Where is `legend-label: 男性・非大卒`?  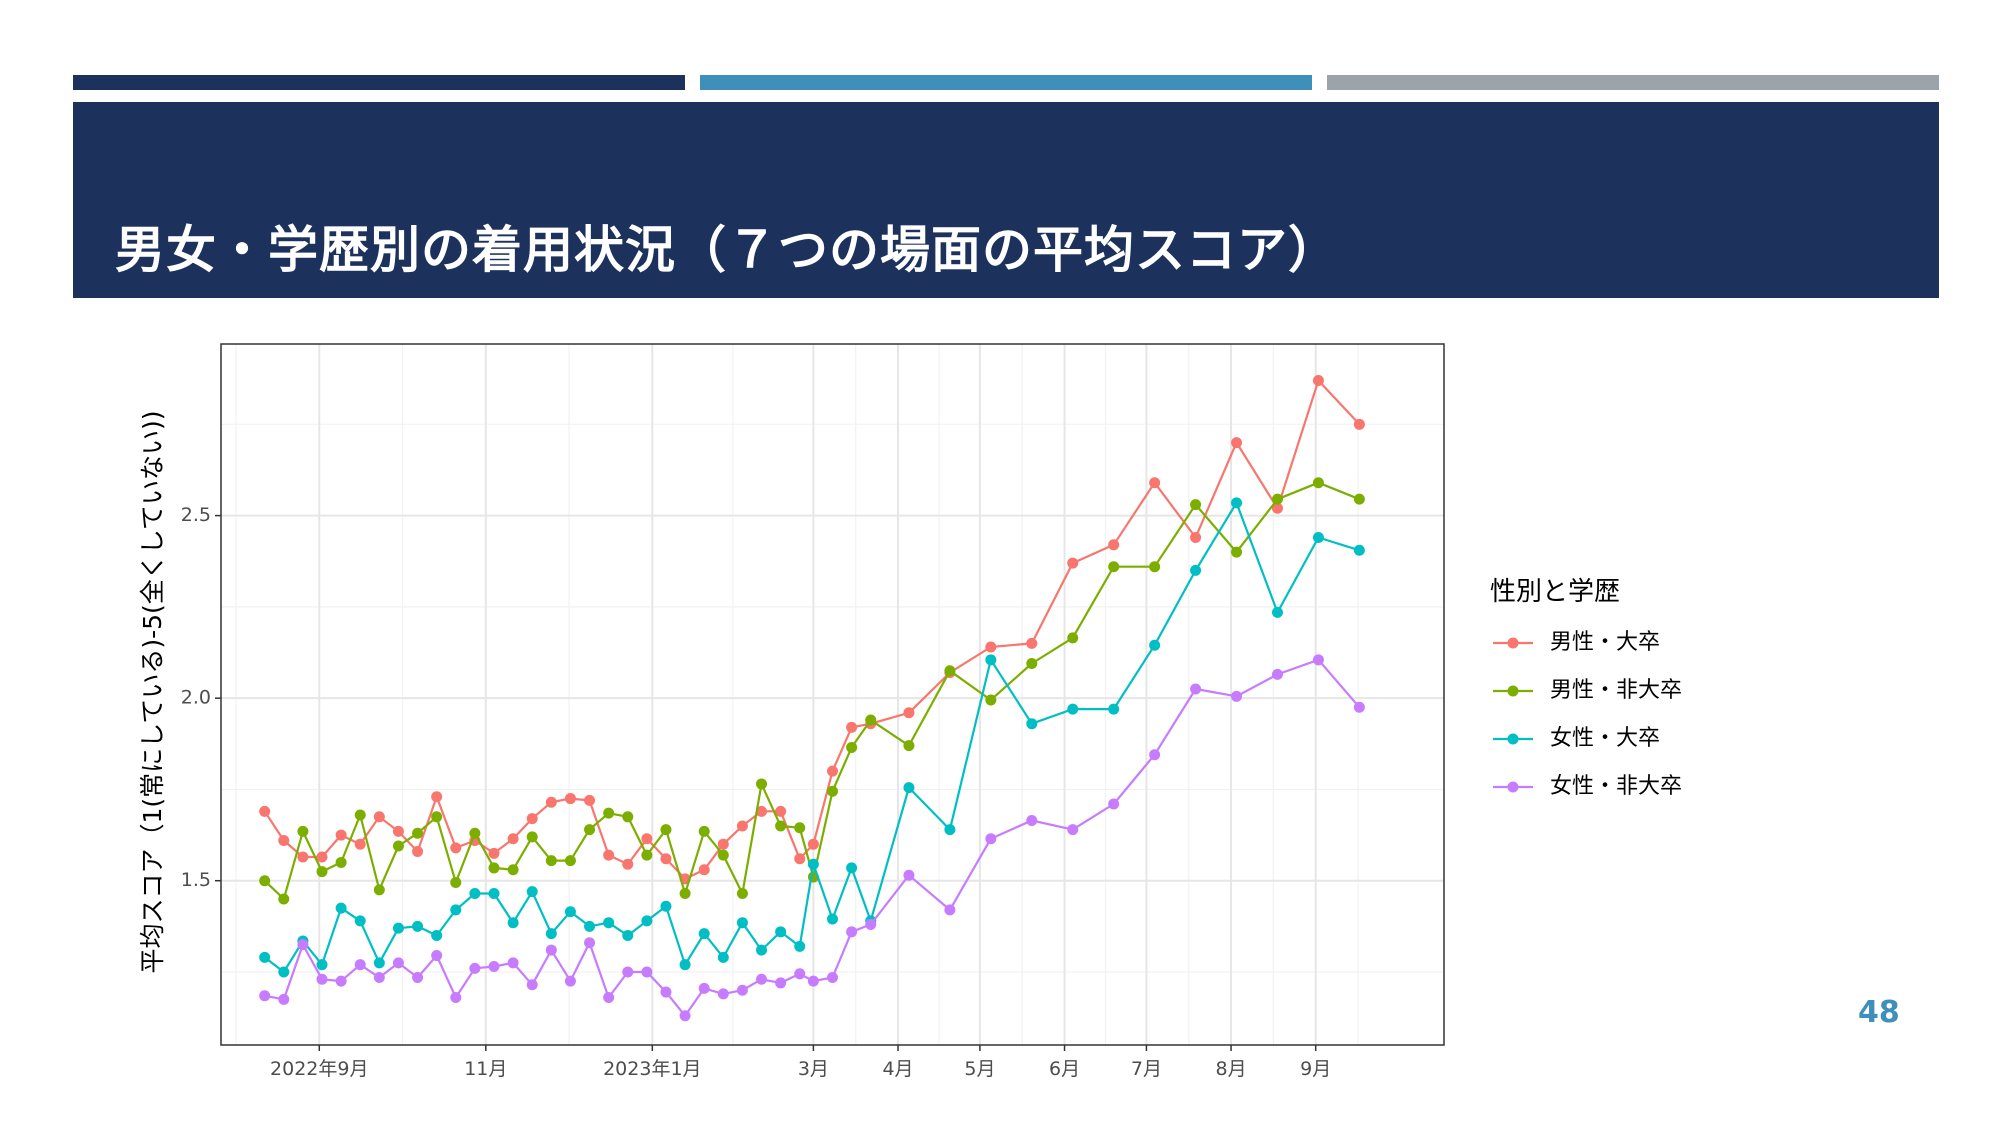 legend-label: 男性・非大卒 is located at coordinates (1616, 690).